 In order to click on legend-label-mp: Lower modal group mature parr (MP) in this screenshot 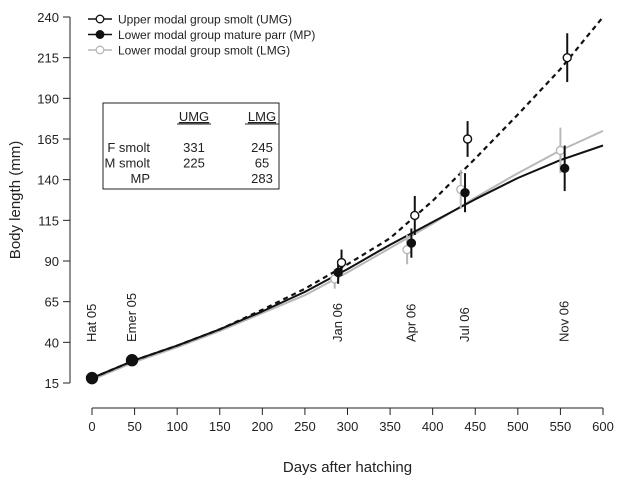, I will do `click(216, 35)`.